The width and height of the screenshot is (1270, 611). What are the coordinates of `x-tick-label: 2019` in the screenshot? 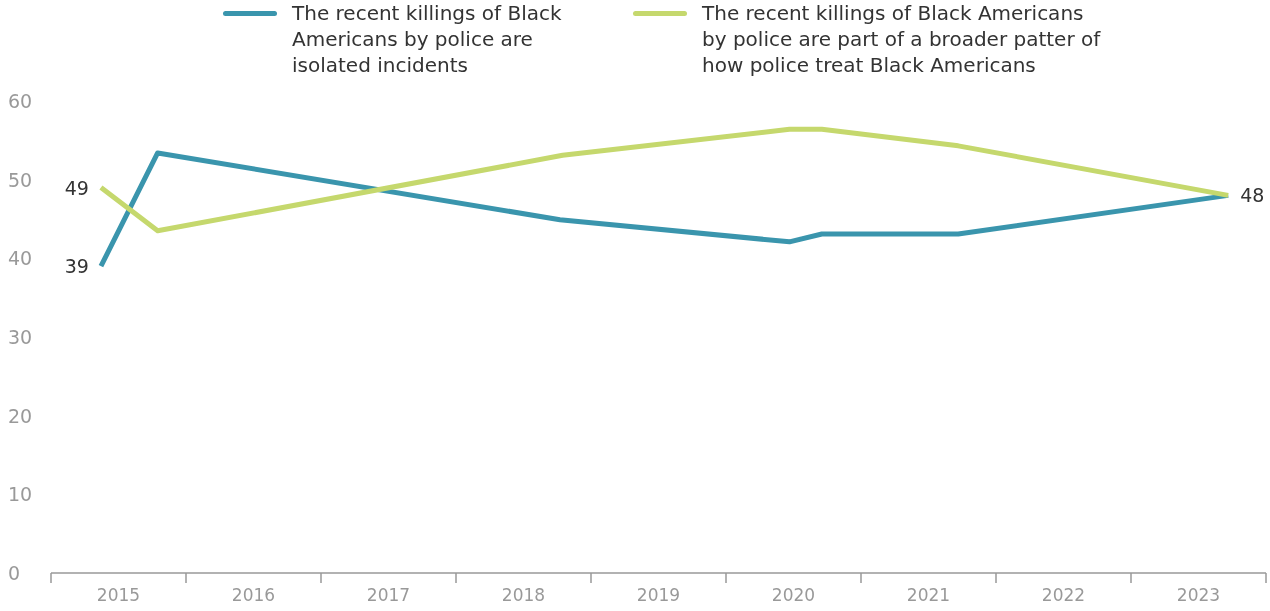 It's located at (658, 595).